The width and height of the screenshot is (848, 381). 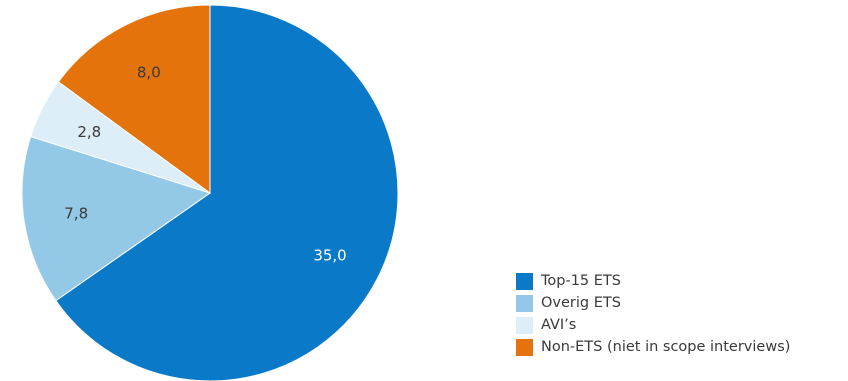 What do you see at coordinates (681, 303) in the screenshot?
I see `legend-item-overig-ets: Overig ETS` at bounding box center [681, 303].